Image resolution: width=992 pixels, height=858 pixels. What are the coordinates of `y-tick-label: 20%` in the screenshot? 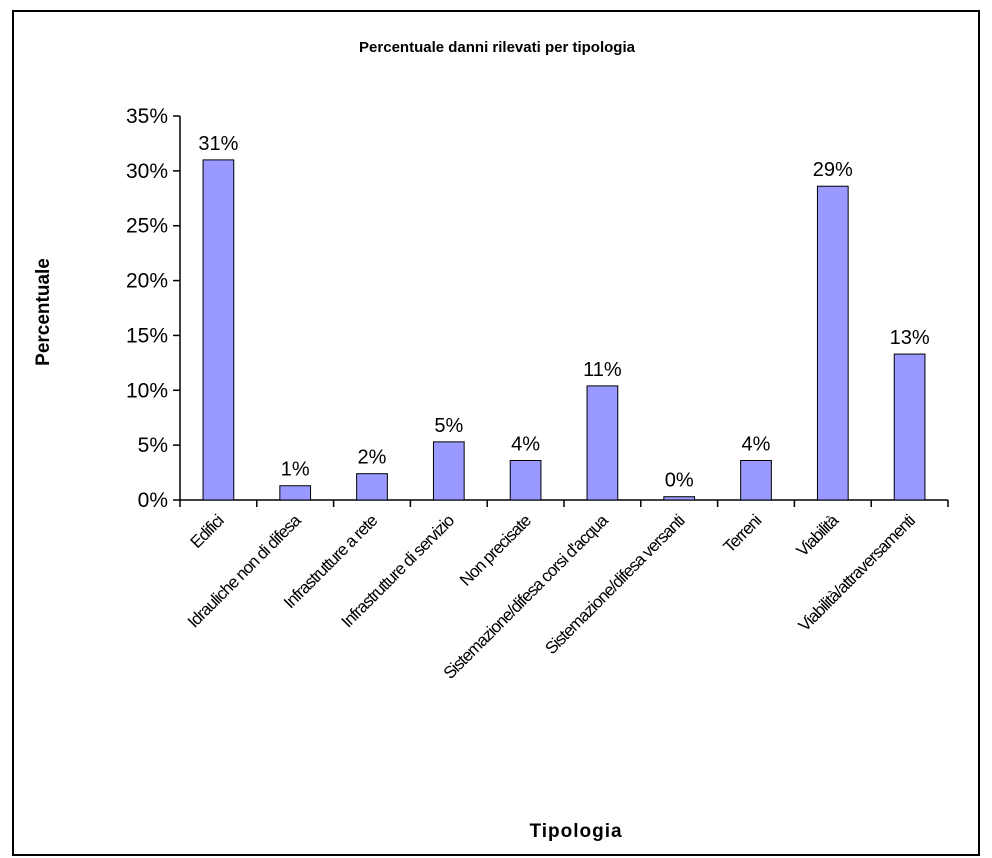 It's located at (147, 281).